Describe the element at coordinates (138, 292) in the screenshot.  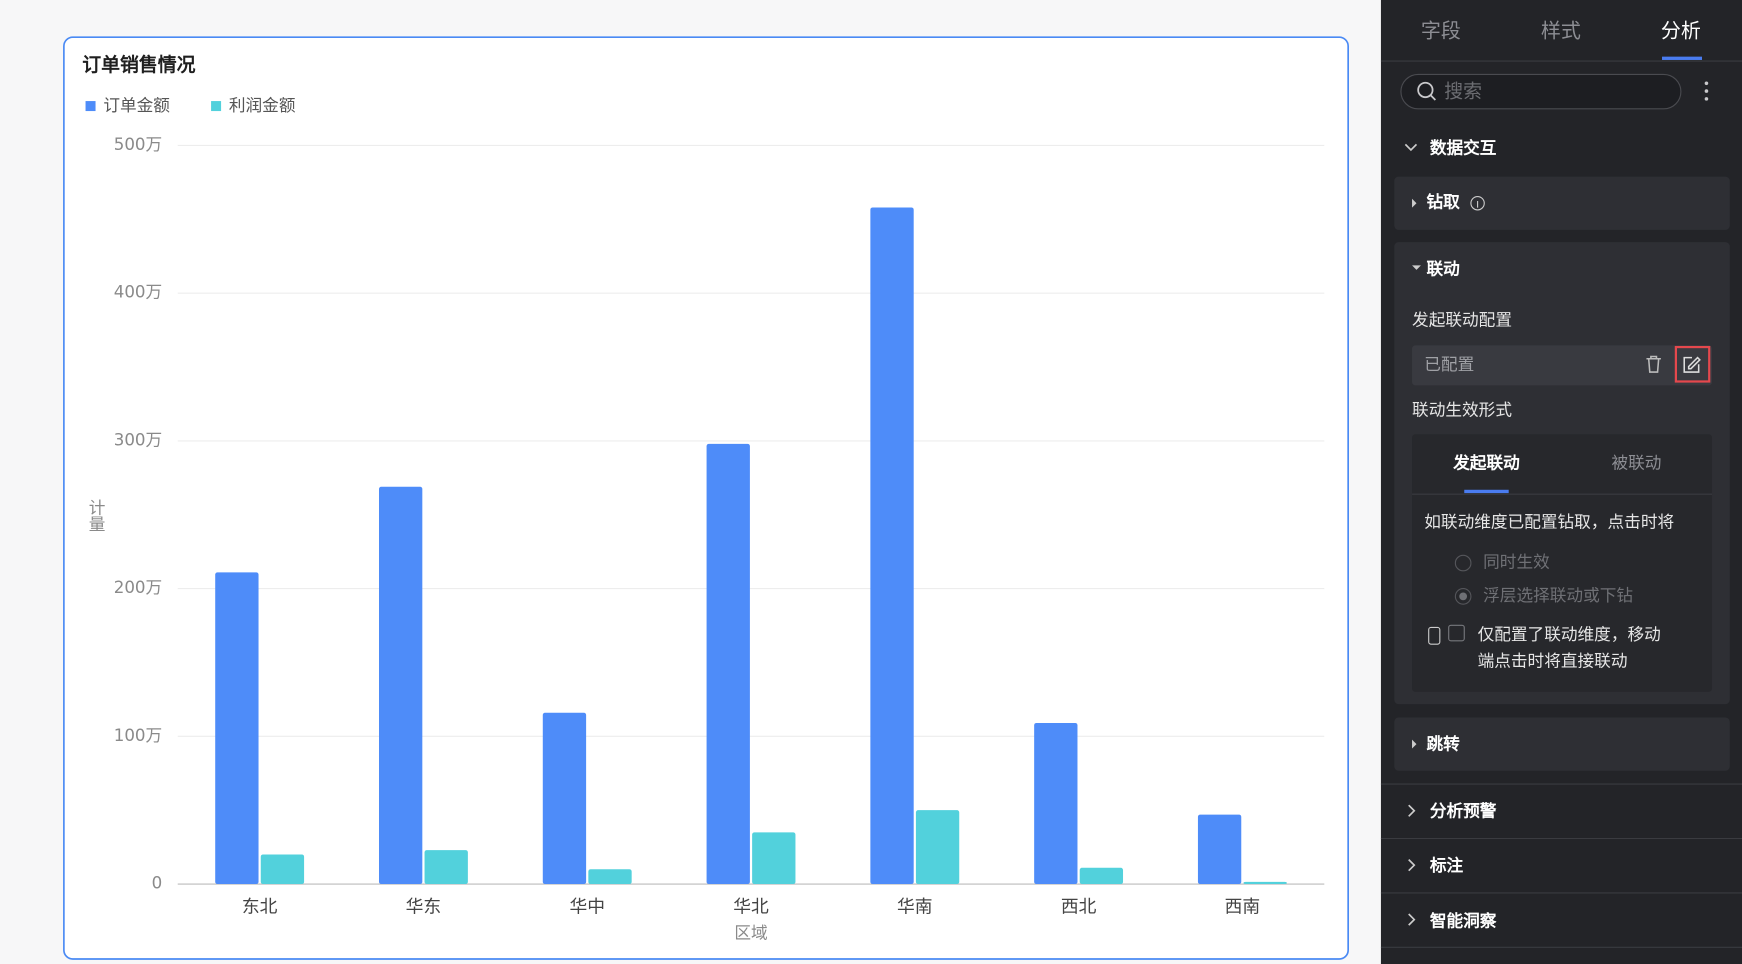
I see `y-tick-label: 400万` at that location.